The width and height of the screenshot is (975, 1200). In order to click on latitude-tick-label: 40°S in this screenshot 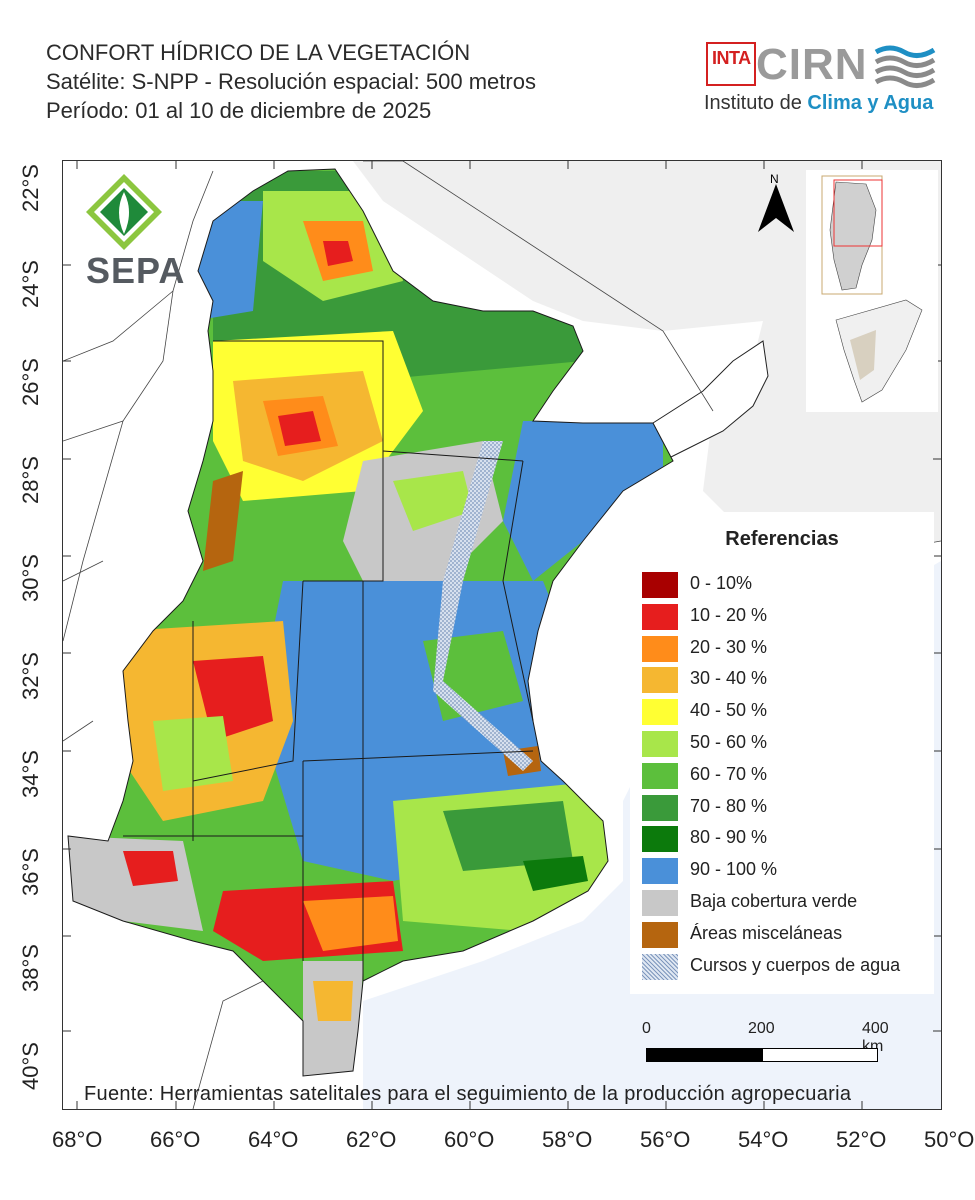, I will do `click(30, 1066)`.